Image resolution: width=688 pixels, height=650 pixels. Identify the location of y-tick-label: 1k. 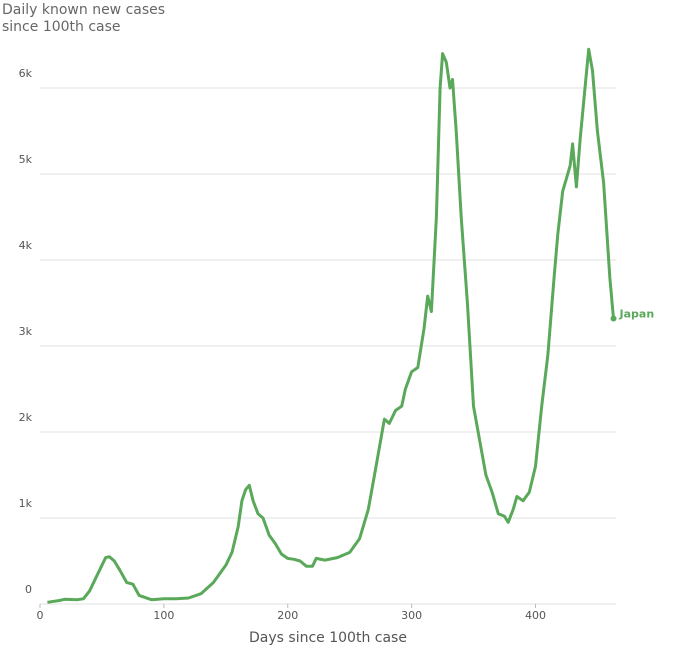
(26, 503).